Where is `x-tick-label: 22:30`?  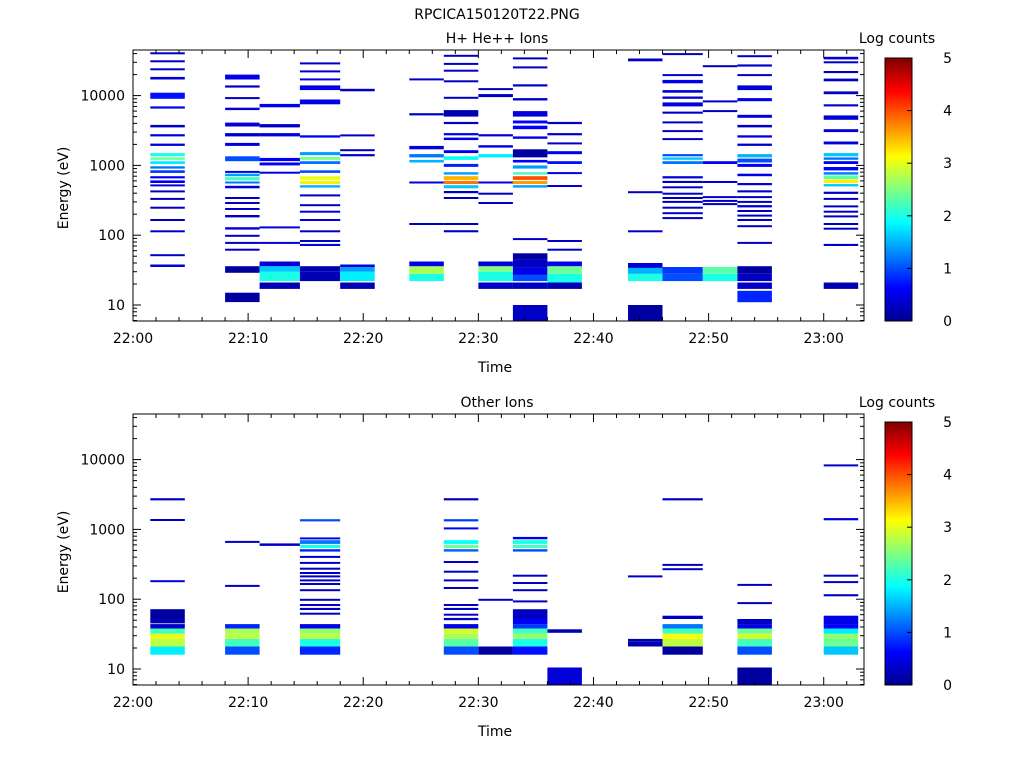 x-tick-label: 22:30 is located at coordinates (478, 339).